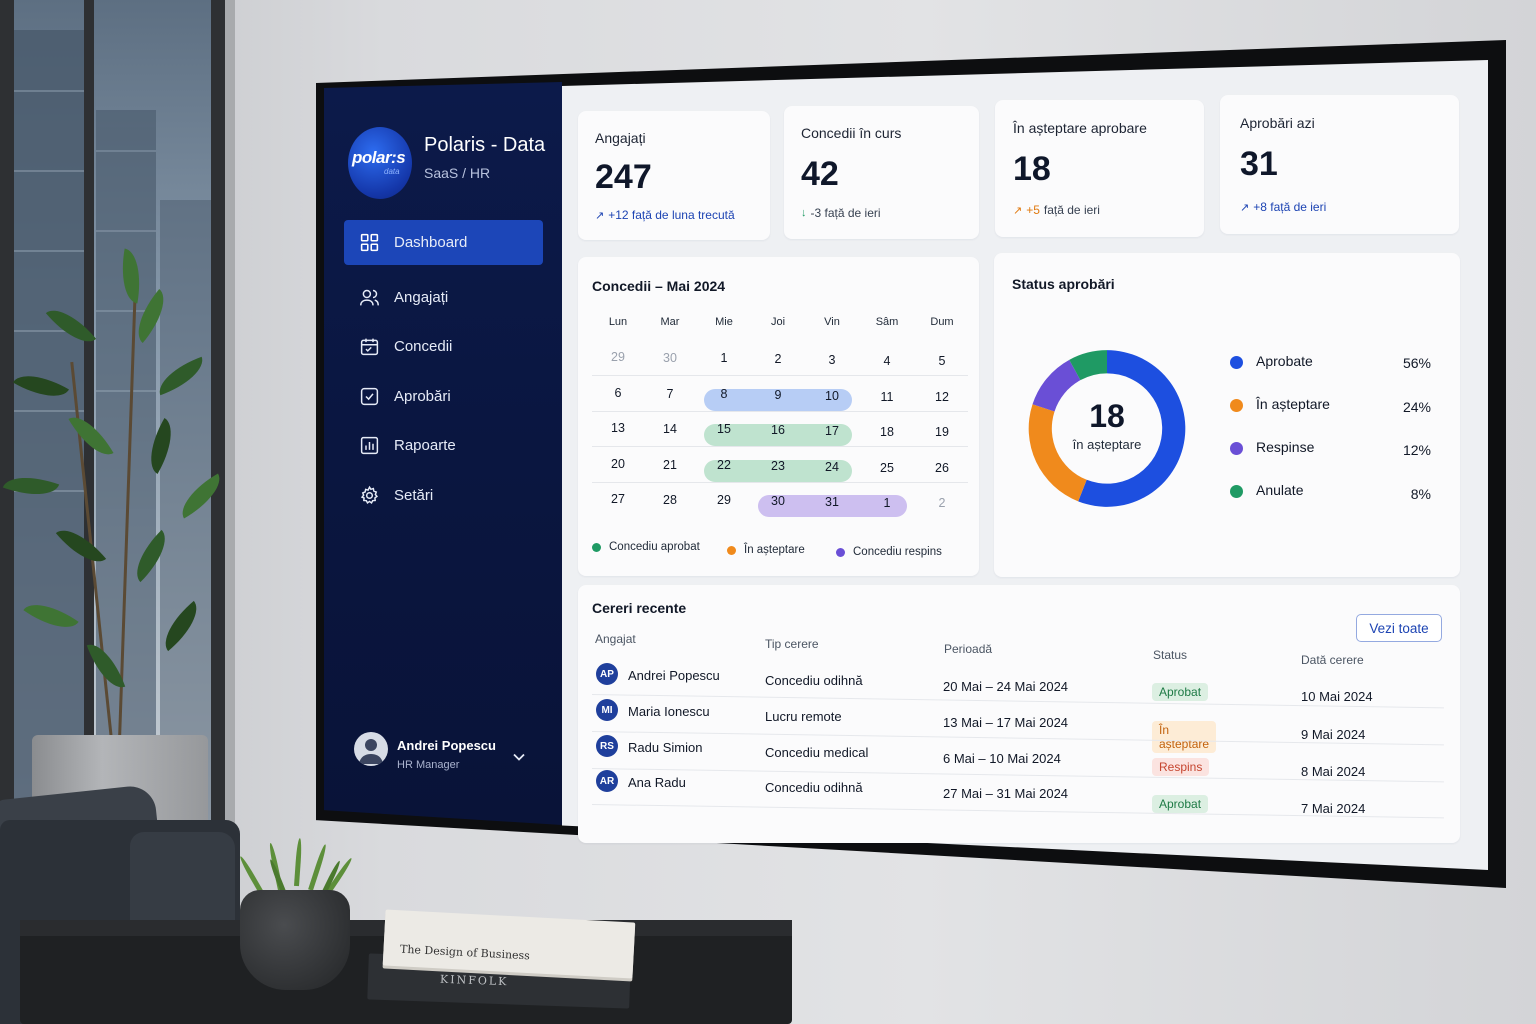  I want to click on checkbox-icon, so click(369, 397).